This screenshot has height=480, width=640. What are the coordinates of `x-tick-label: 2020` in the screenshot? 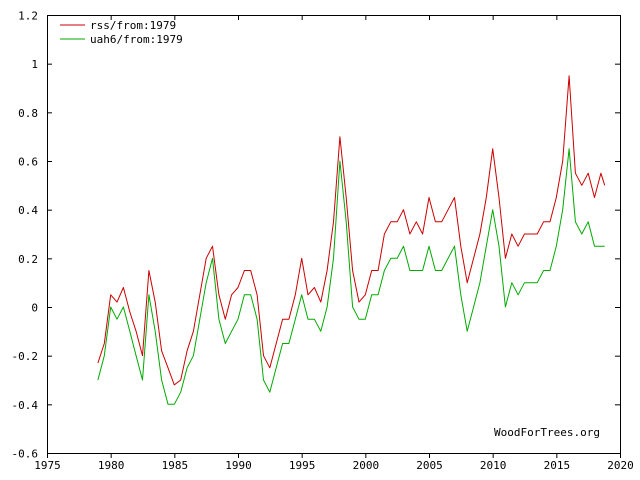 It's located at (620, 465).